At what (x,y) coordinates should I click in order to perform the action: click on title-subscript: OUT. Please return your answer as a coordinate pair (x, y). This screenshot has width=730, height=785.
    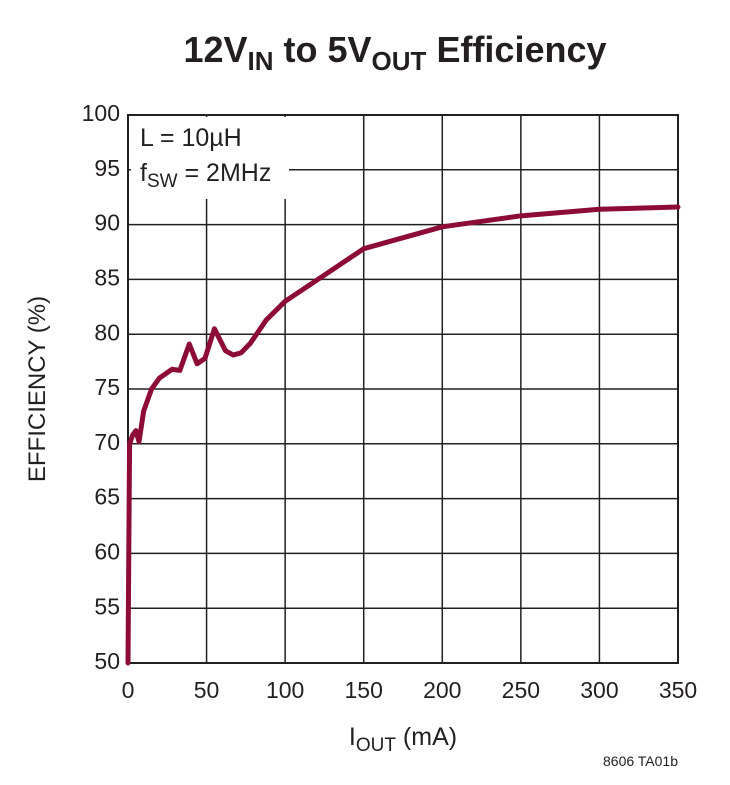
    Looking at the image, I should click on (399, 61).